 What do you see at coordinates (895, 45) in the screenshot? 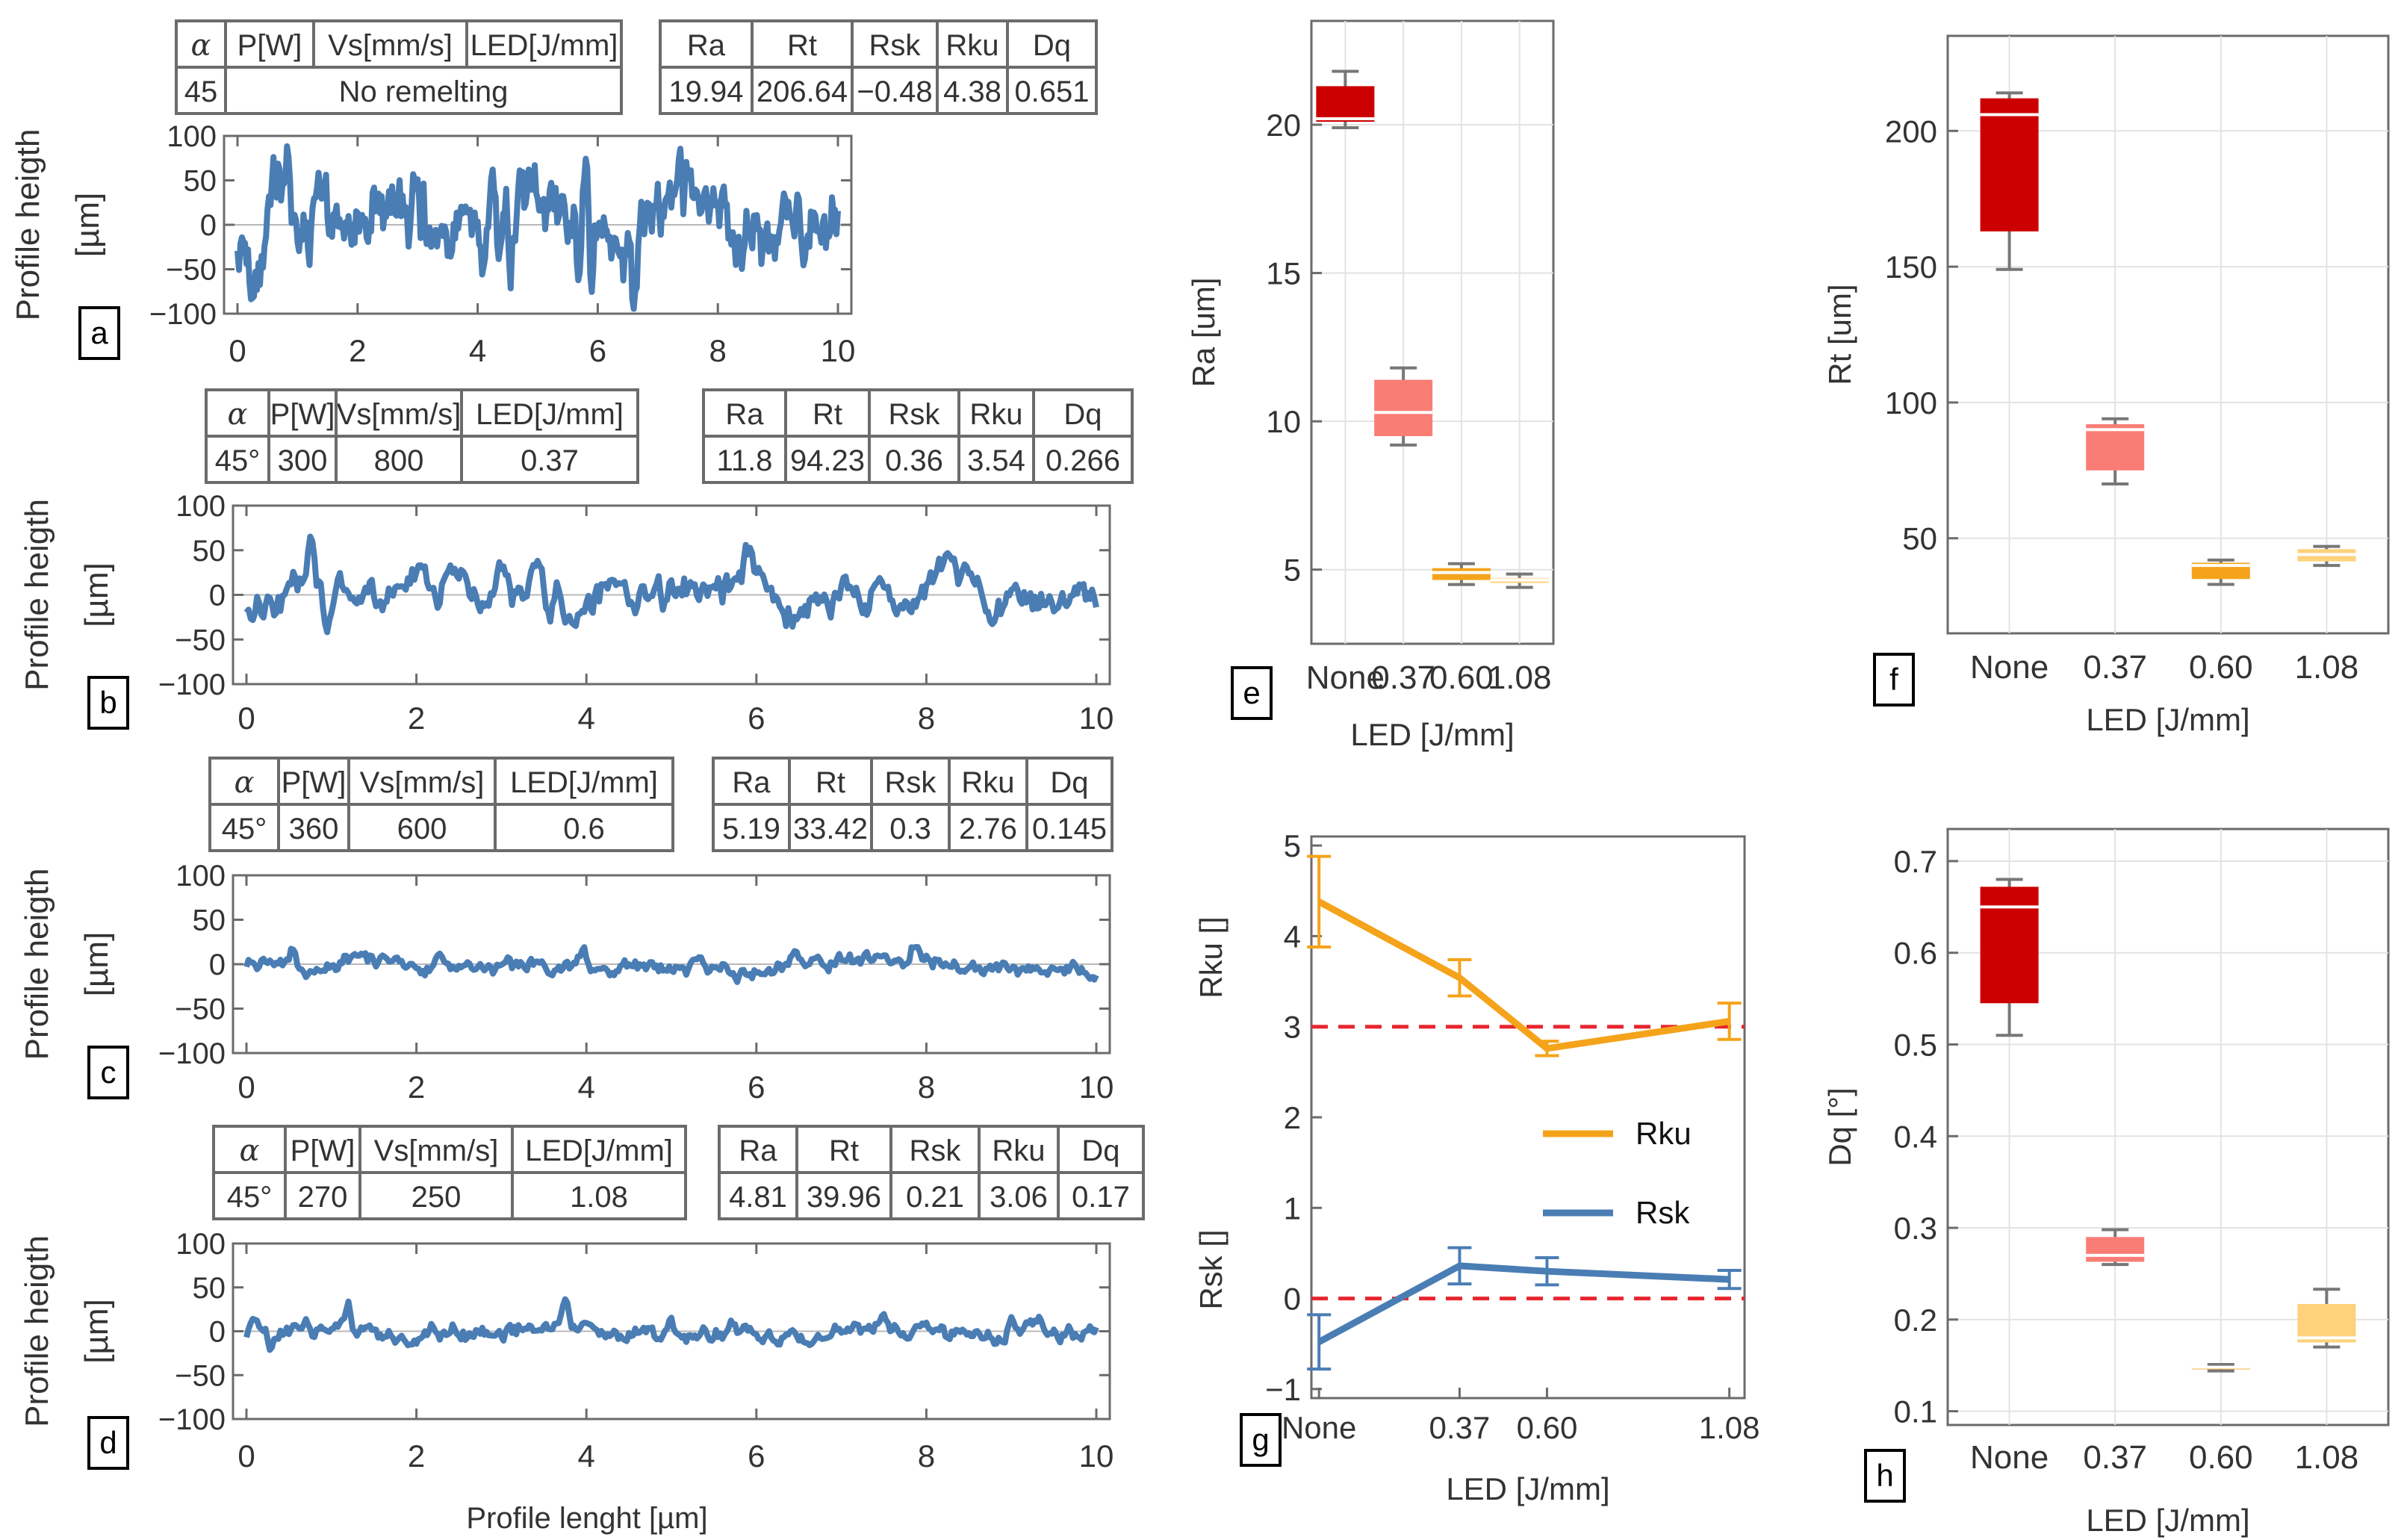
I see `stats-table-a-header-cell: Rsk` at bounding box center [895, 45].